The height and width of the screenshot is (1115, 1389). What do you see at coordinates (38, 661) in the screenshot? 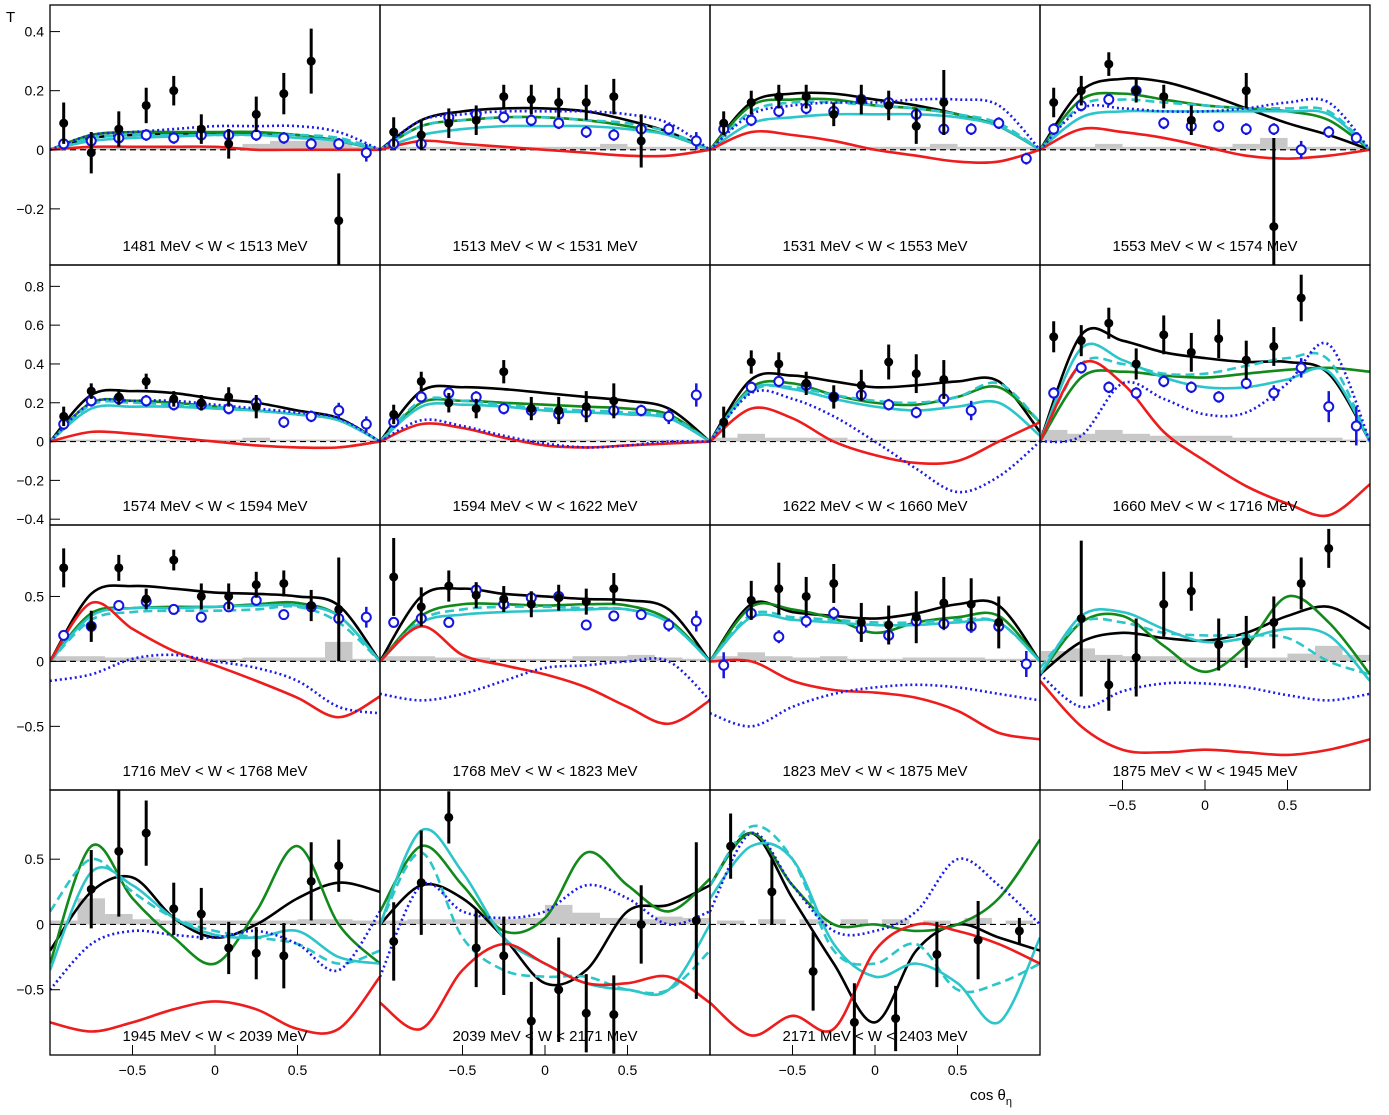
I see `ticks: −0.5 0 0.5` at bounding box center [38, 661].